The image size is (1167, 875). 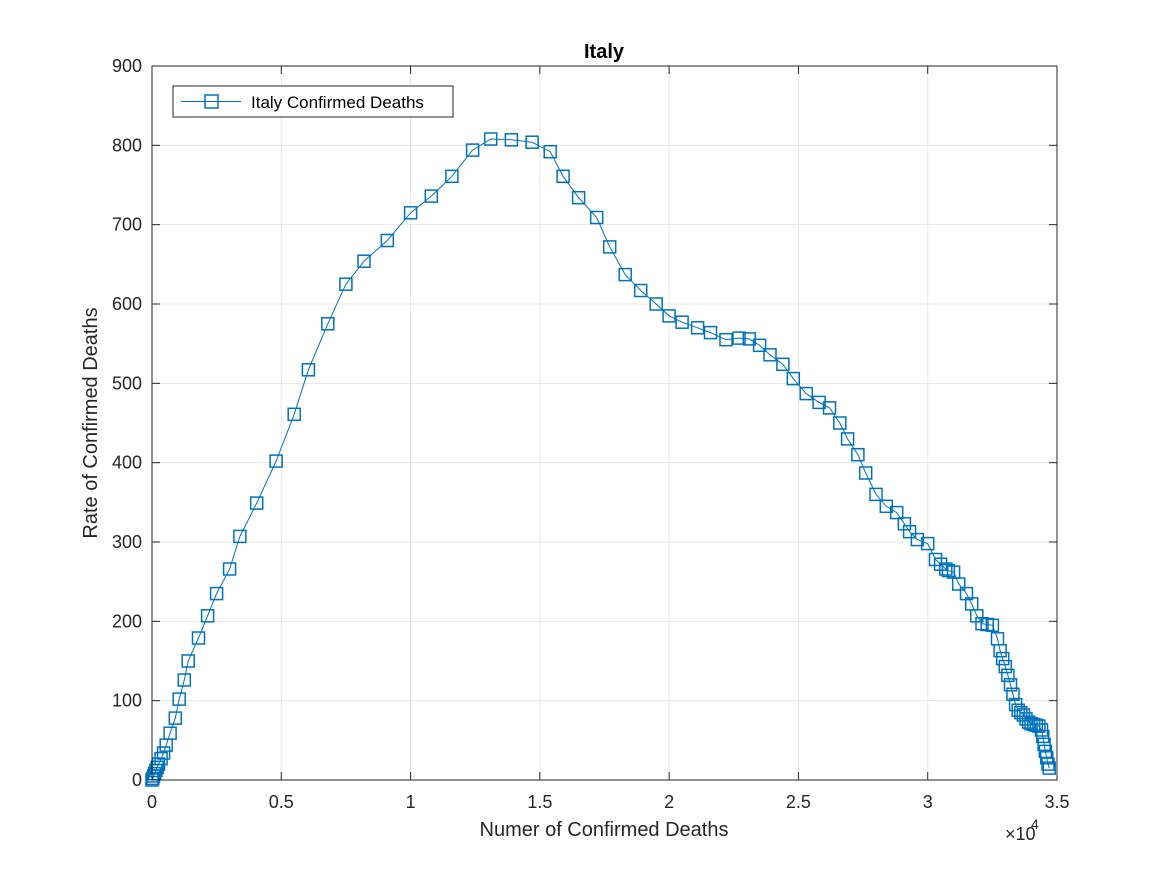 What do you see at coordinates (127, 145) in the screenshot?
I see `y-tick-label: 800` at bounding box center [127, 145].